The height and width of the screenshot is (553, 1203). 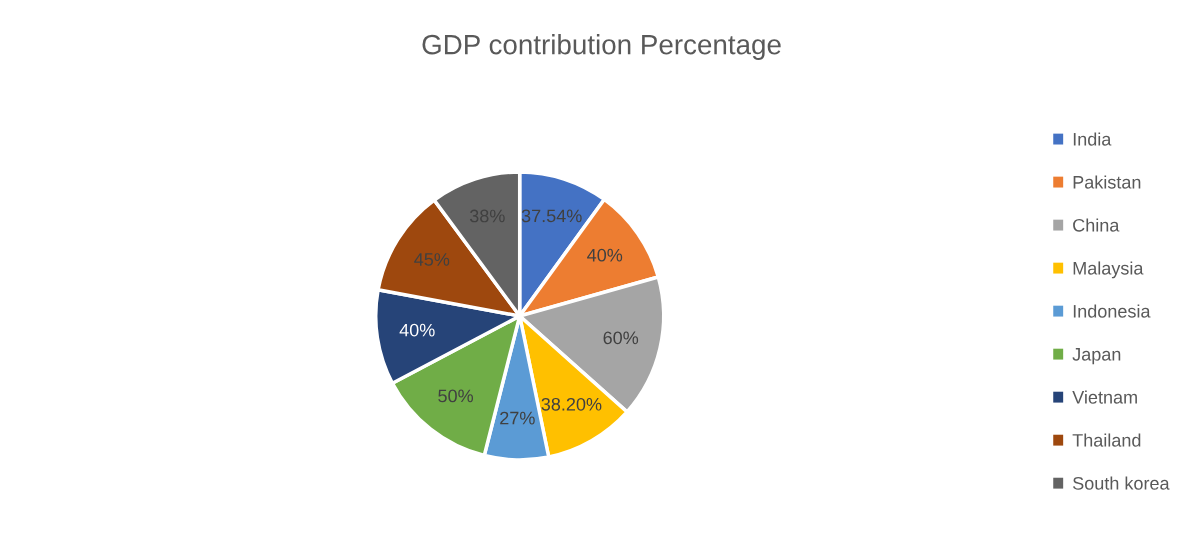 What do you see at coordinates (1108, 270) in the screenshot?
I see `legend-label: Malaysia` at bounding box center [1108, 270].